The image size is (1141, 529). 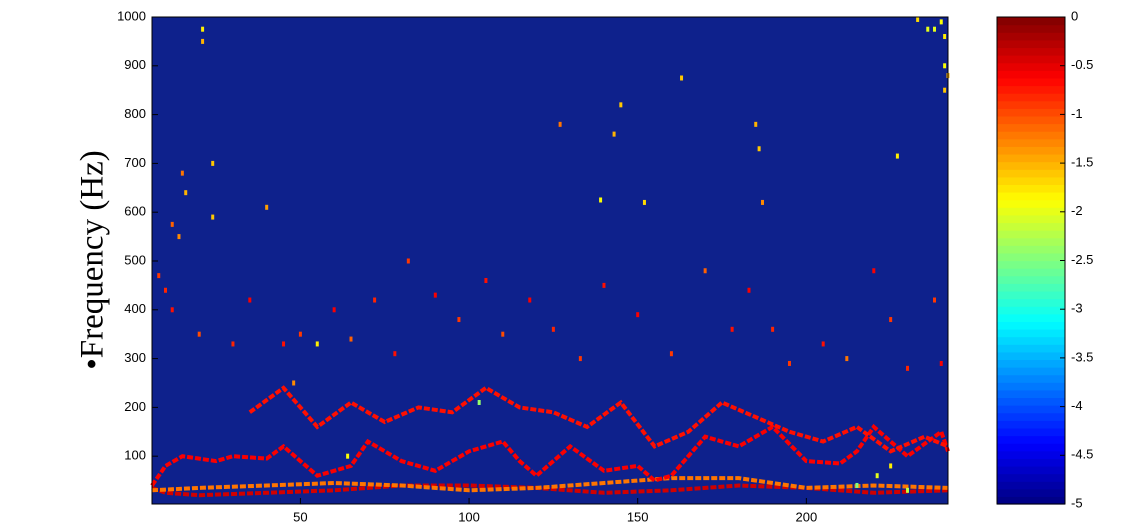 I want to click on colorbar-tick-label: -3, so click(x=1077, y=308).